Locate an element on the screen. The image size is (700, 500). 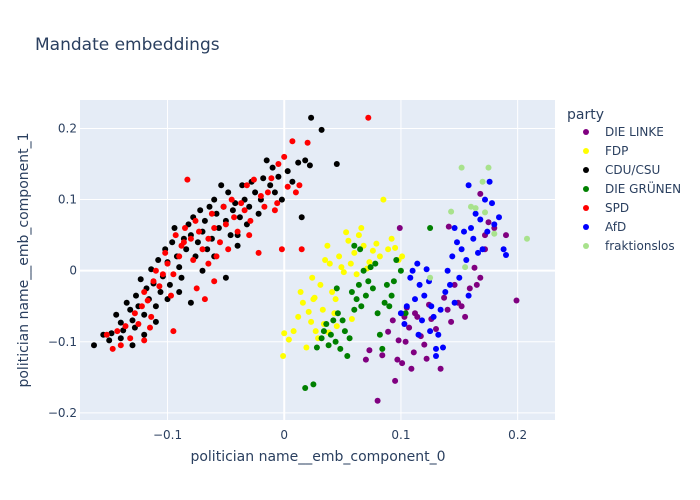
legend-item: DIE LINKE is located at coordinates (623, 132).